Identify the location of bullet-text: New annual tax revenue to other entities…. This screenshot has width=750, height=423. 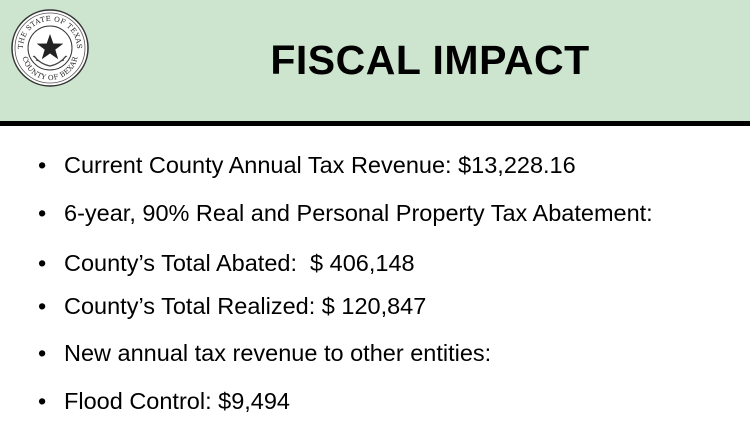
(278, 353).